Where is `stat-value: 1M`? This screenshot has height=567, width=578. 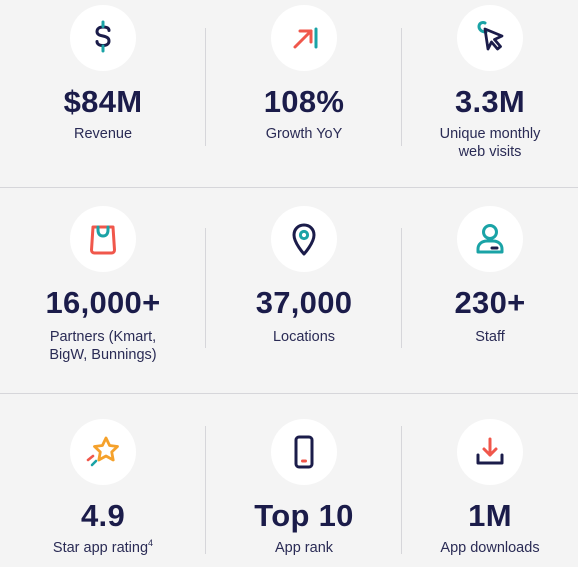 stat-value: 1M is located at coordinates (490, 515).